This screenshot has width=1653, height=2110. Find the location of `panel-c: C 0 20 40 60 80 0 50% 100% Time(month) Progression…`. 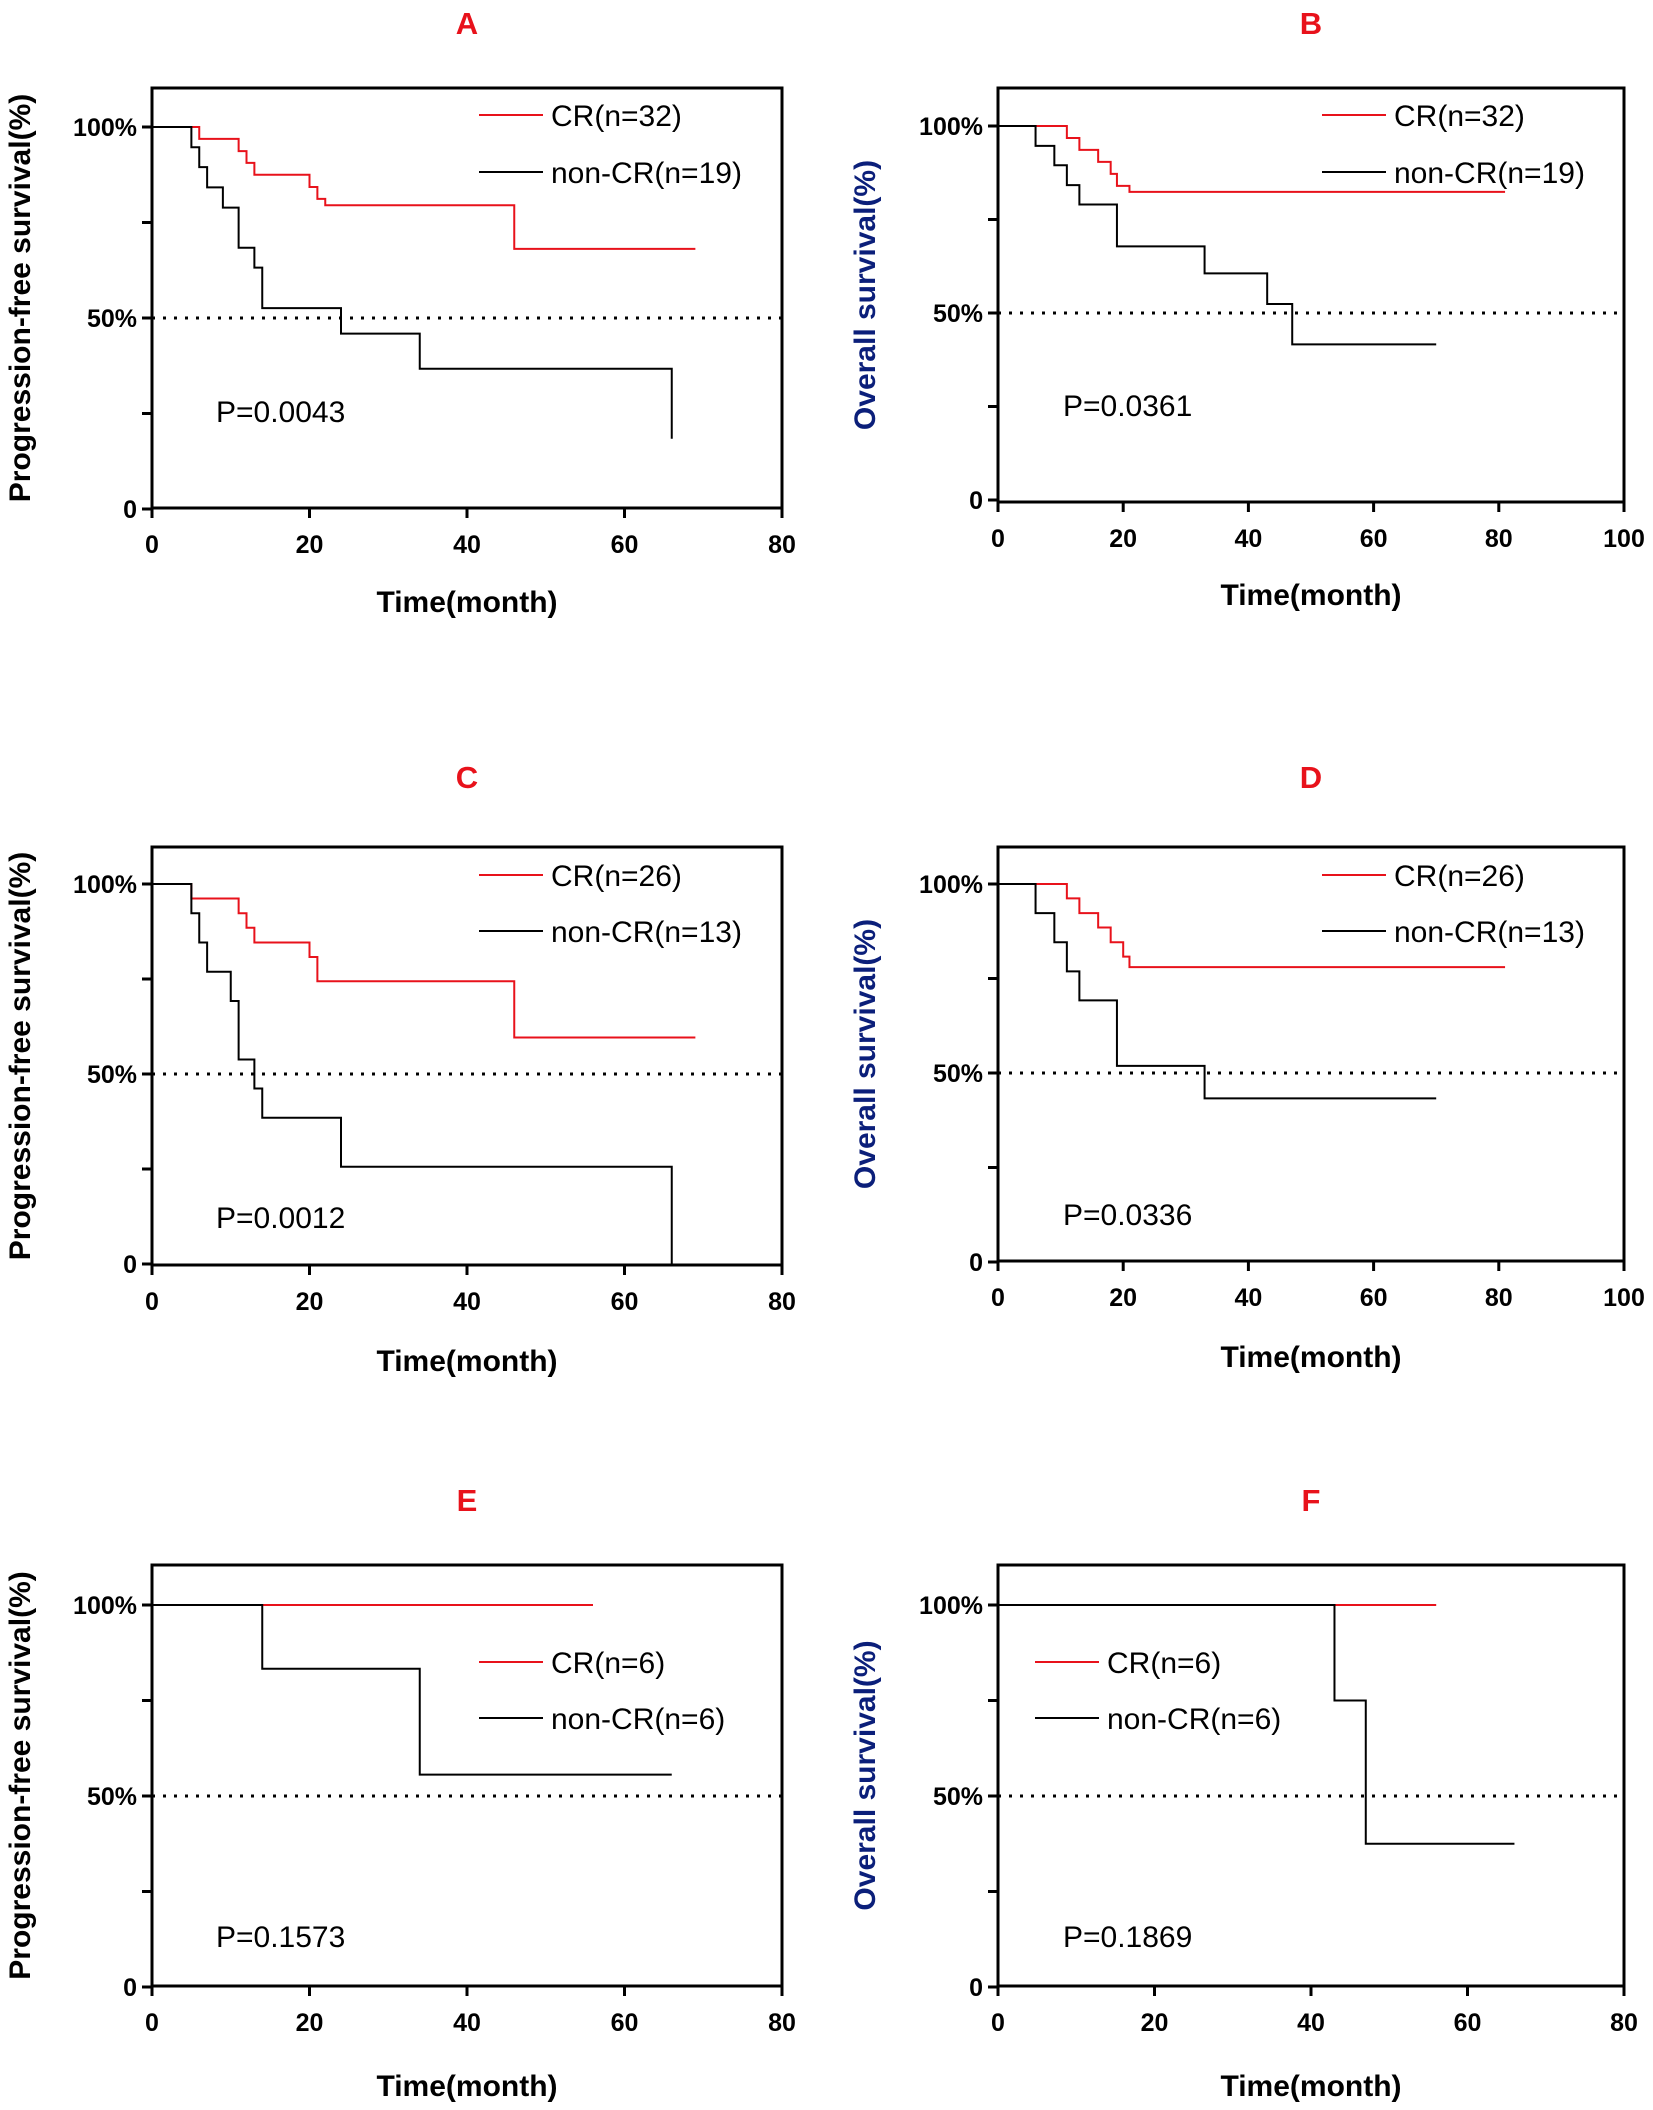

panel-c: C 0 20 40 60 80 0 50% 100% Time(month) Progression… is located at coordinates (400, 1069).